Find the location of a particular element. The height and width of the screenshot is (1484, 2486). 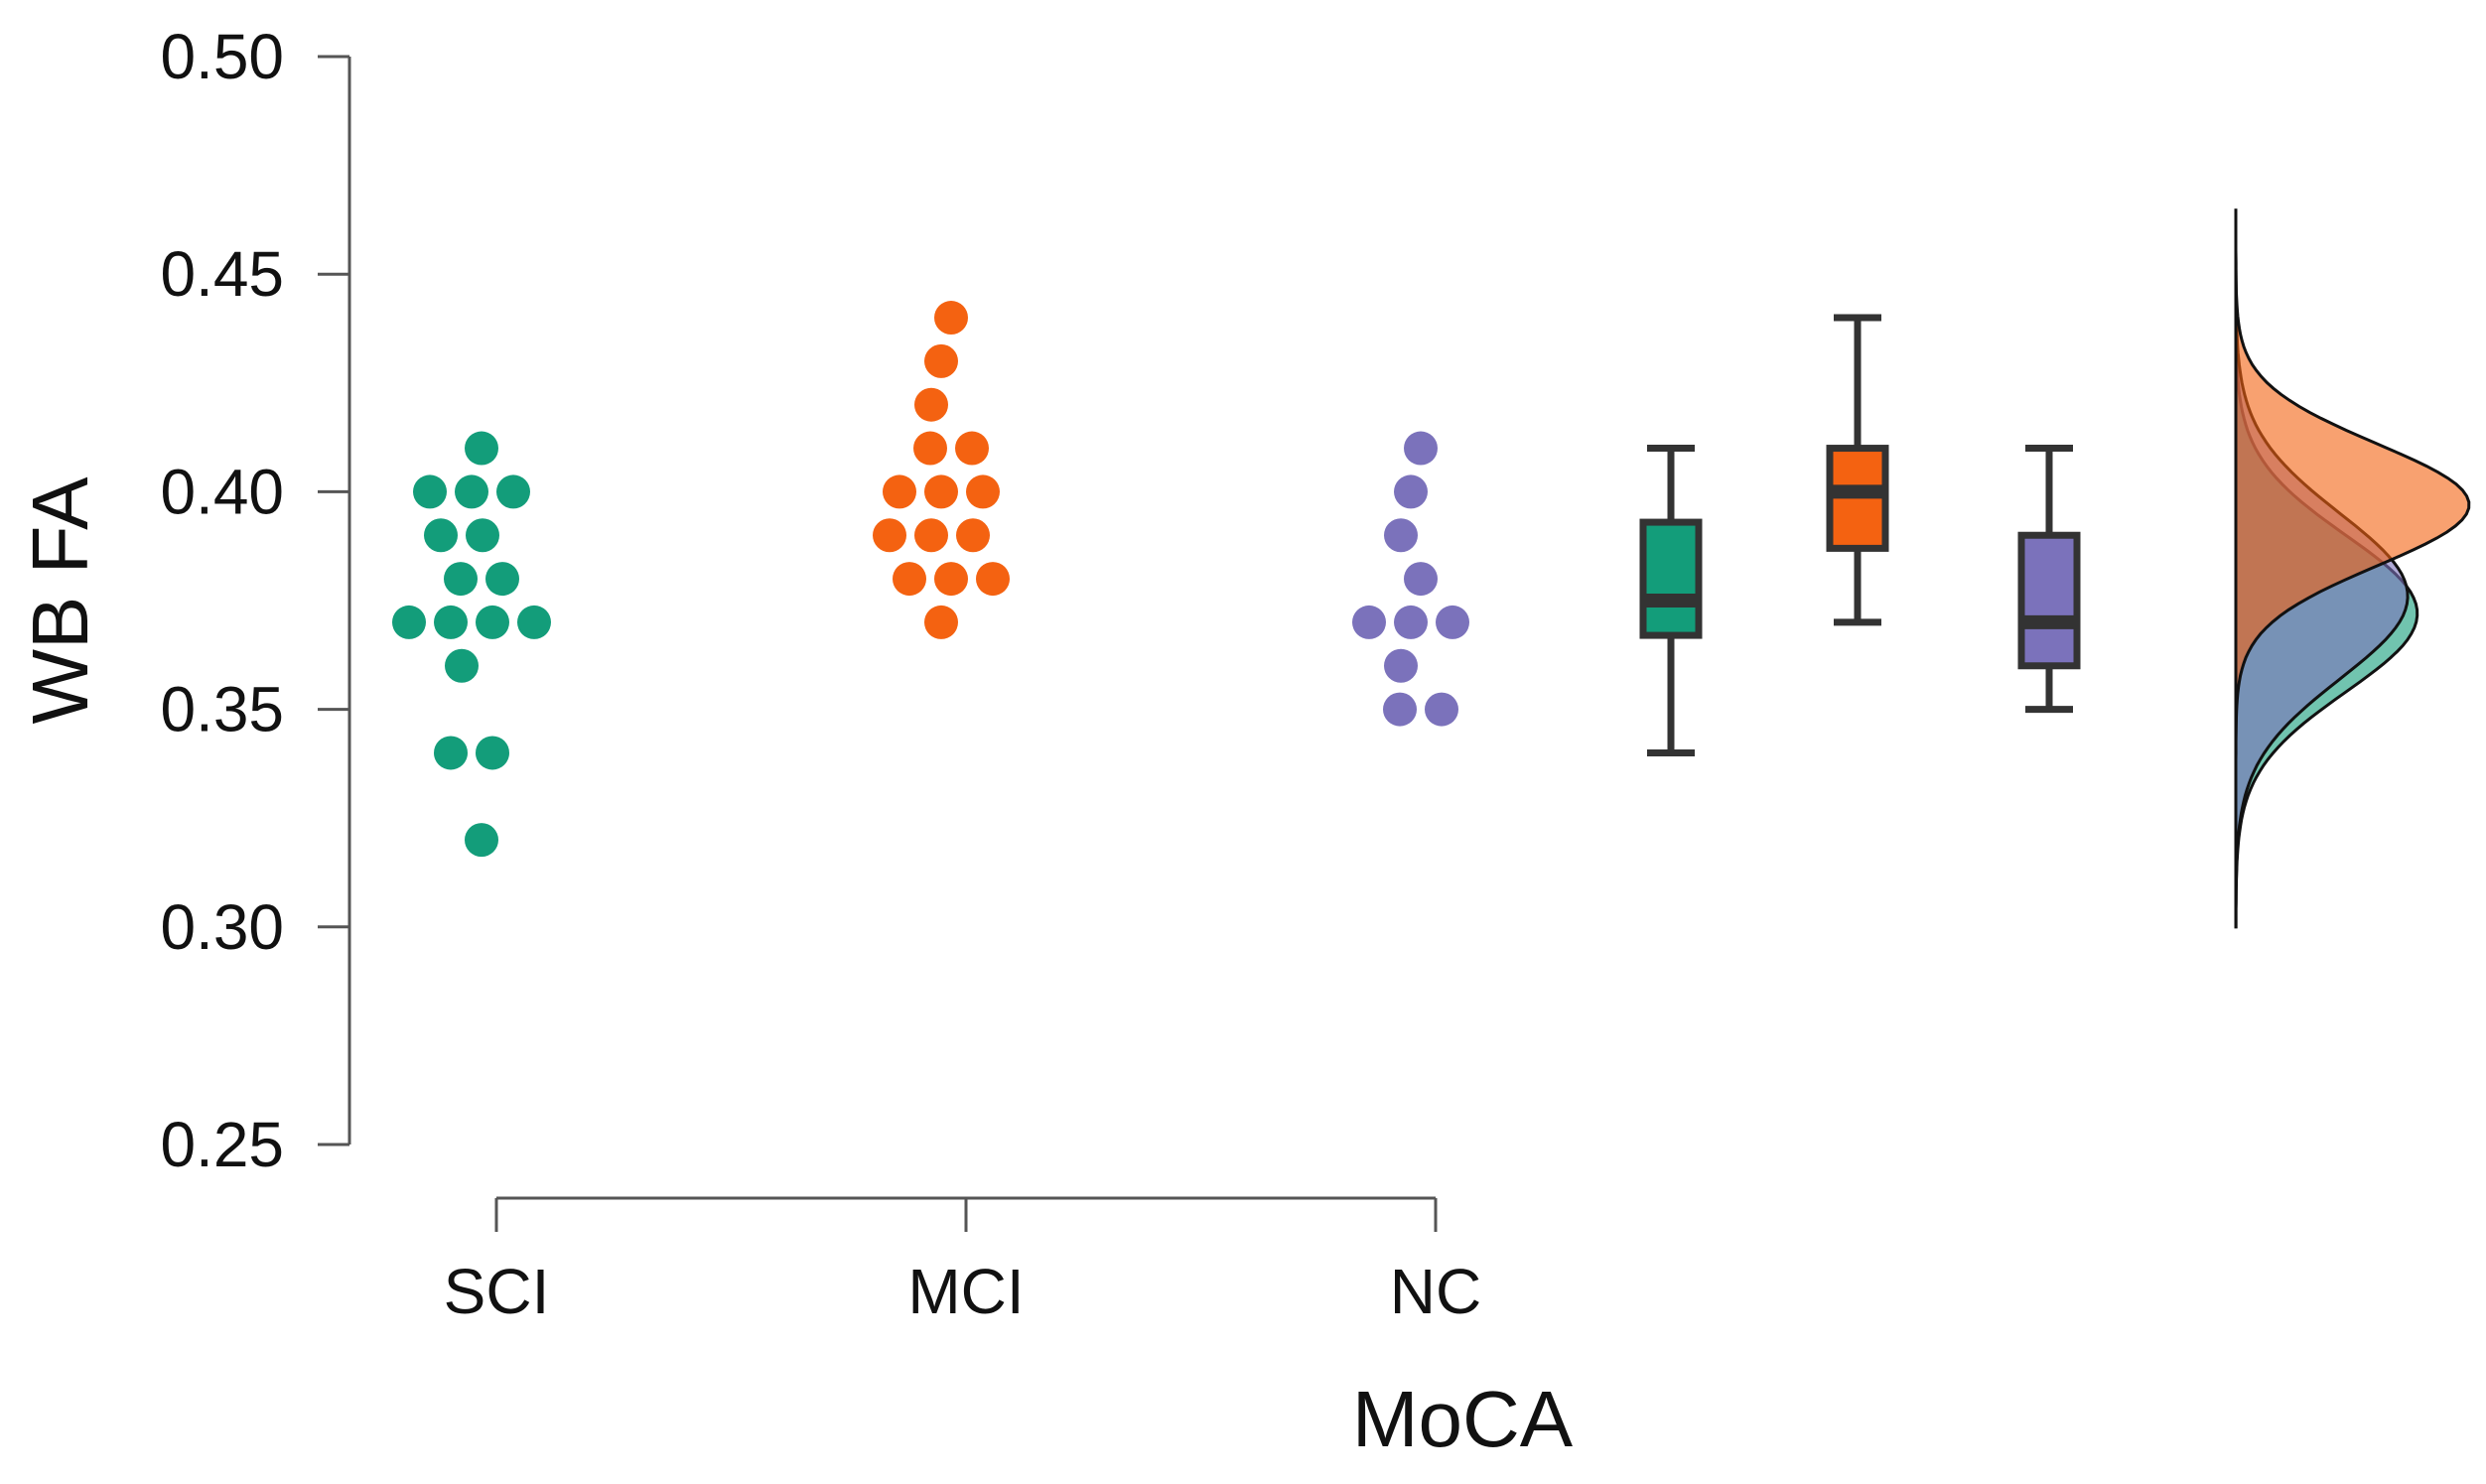

boxplot-mci is located at coordinates (1858, 470).